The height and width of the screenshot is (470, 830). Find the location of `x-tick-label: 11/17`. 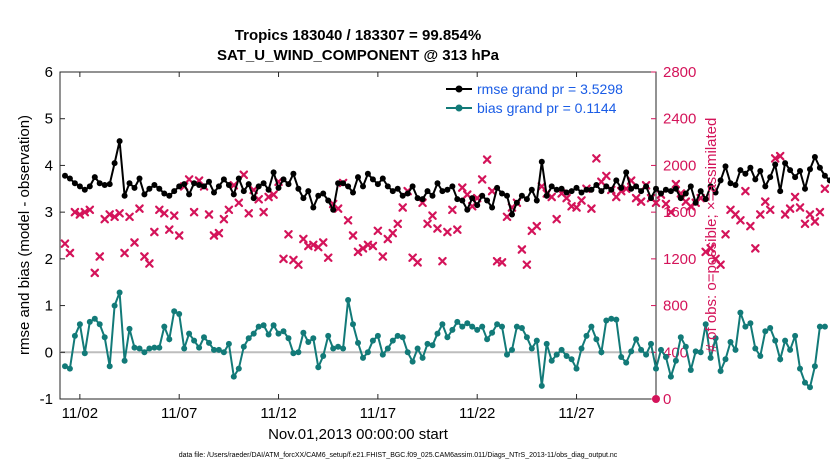

x-tick-label: 11/17 is located at coordinates (378, 413).